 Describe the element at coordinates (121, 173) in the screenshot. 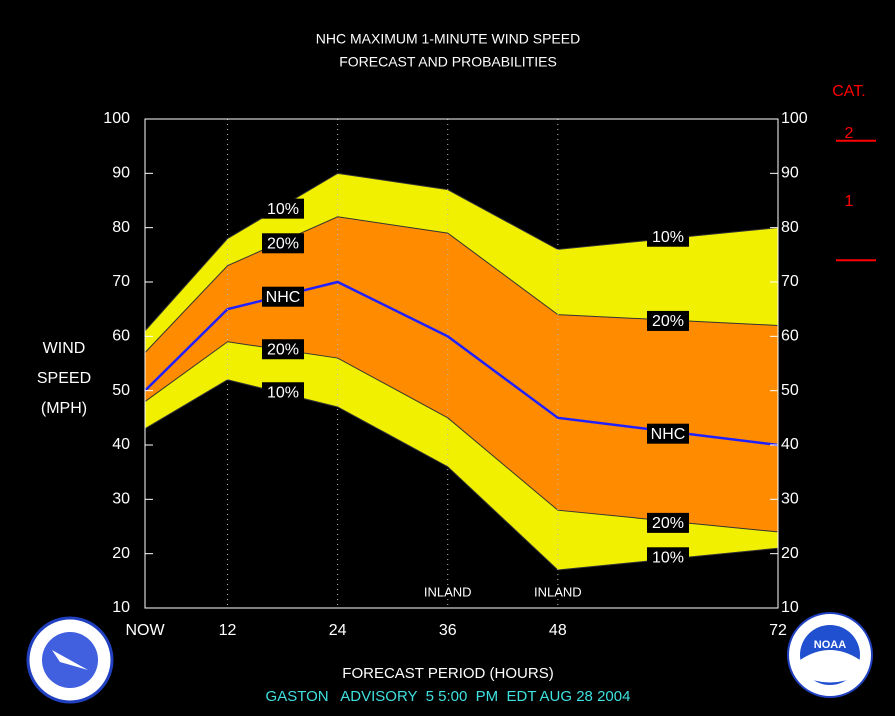

I see `y-tick-label: 90` at that location.